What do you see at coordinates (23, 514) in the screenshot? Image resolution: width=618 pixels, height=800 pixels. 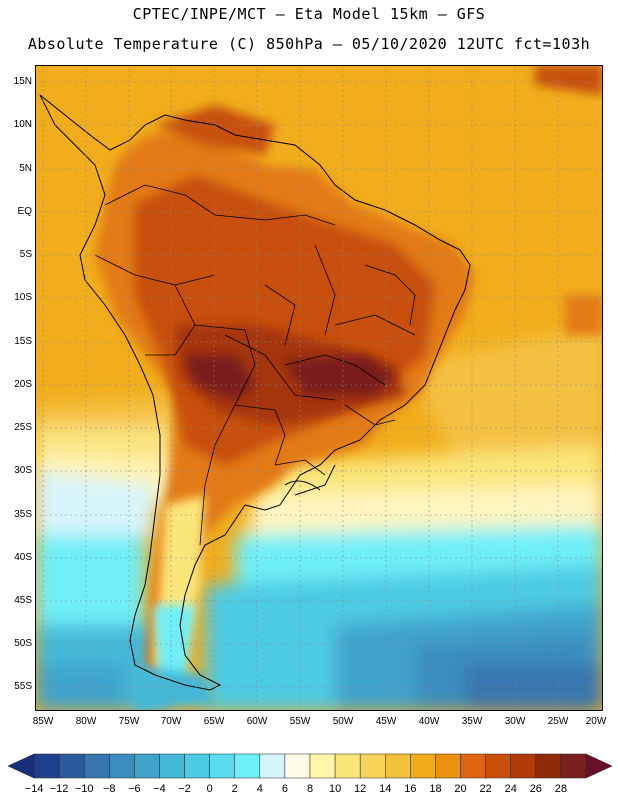 I see `lat-label: 35S` at bounding box center [23, 514].